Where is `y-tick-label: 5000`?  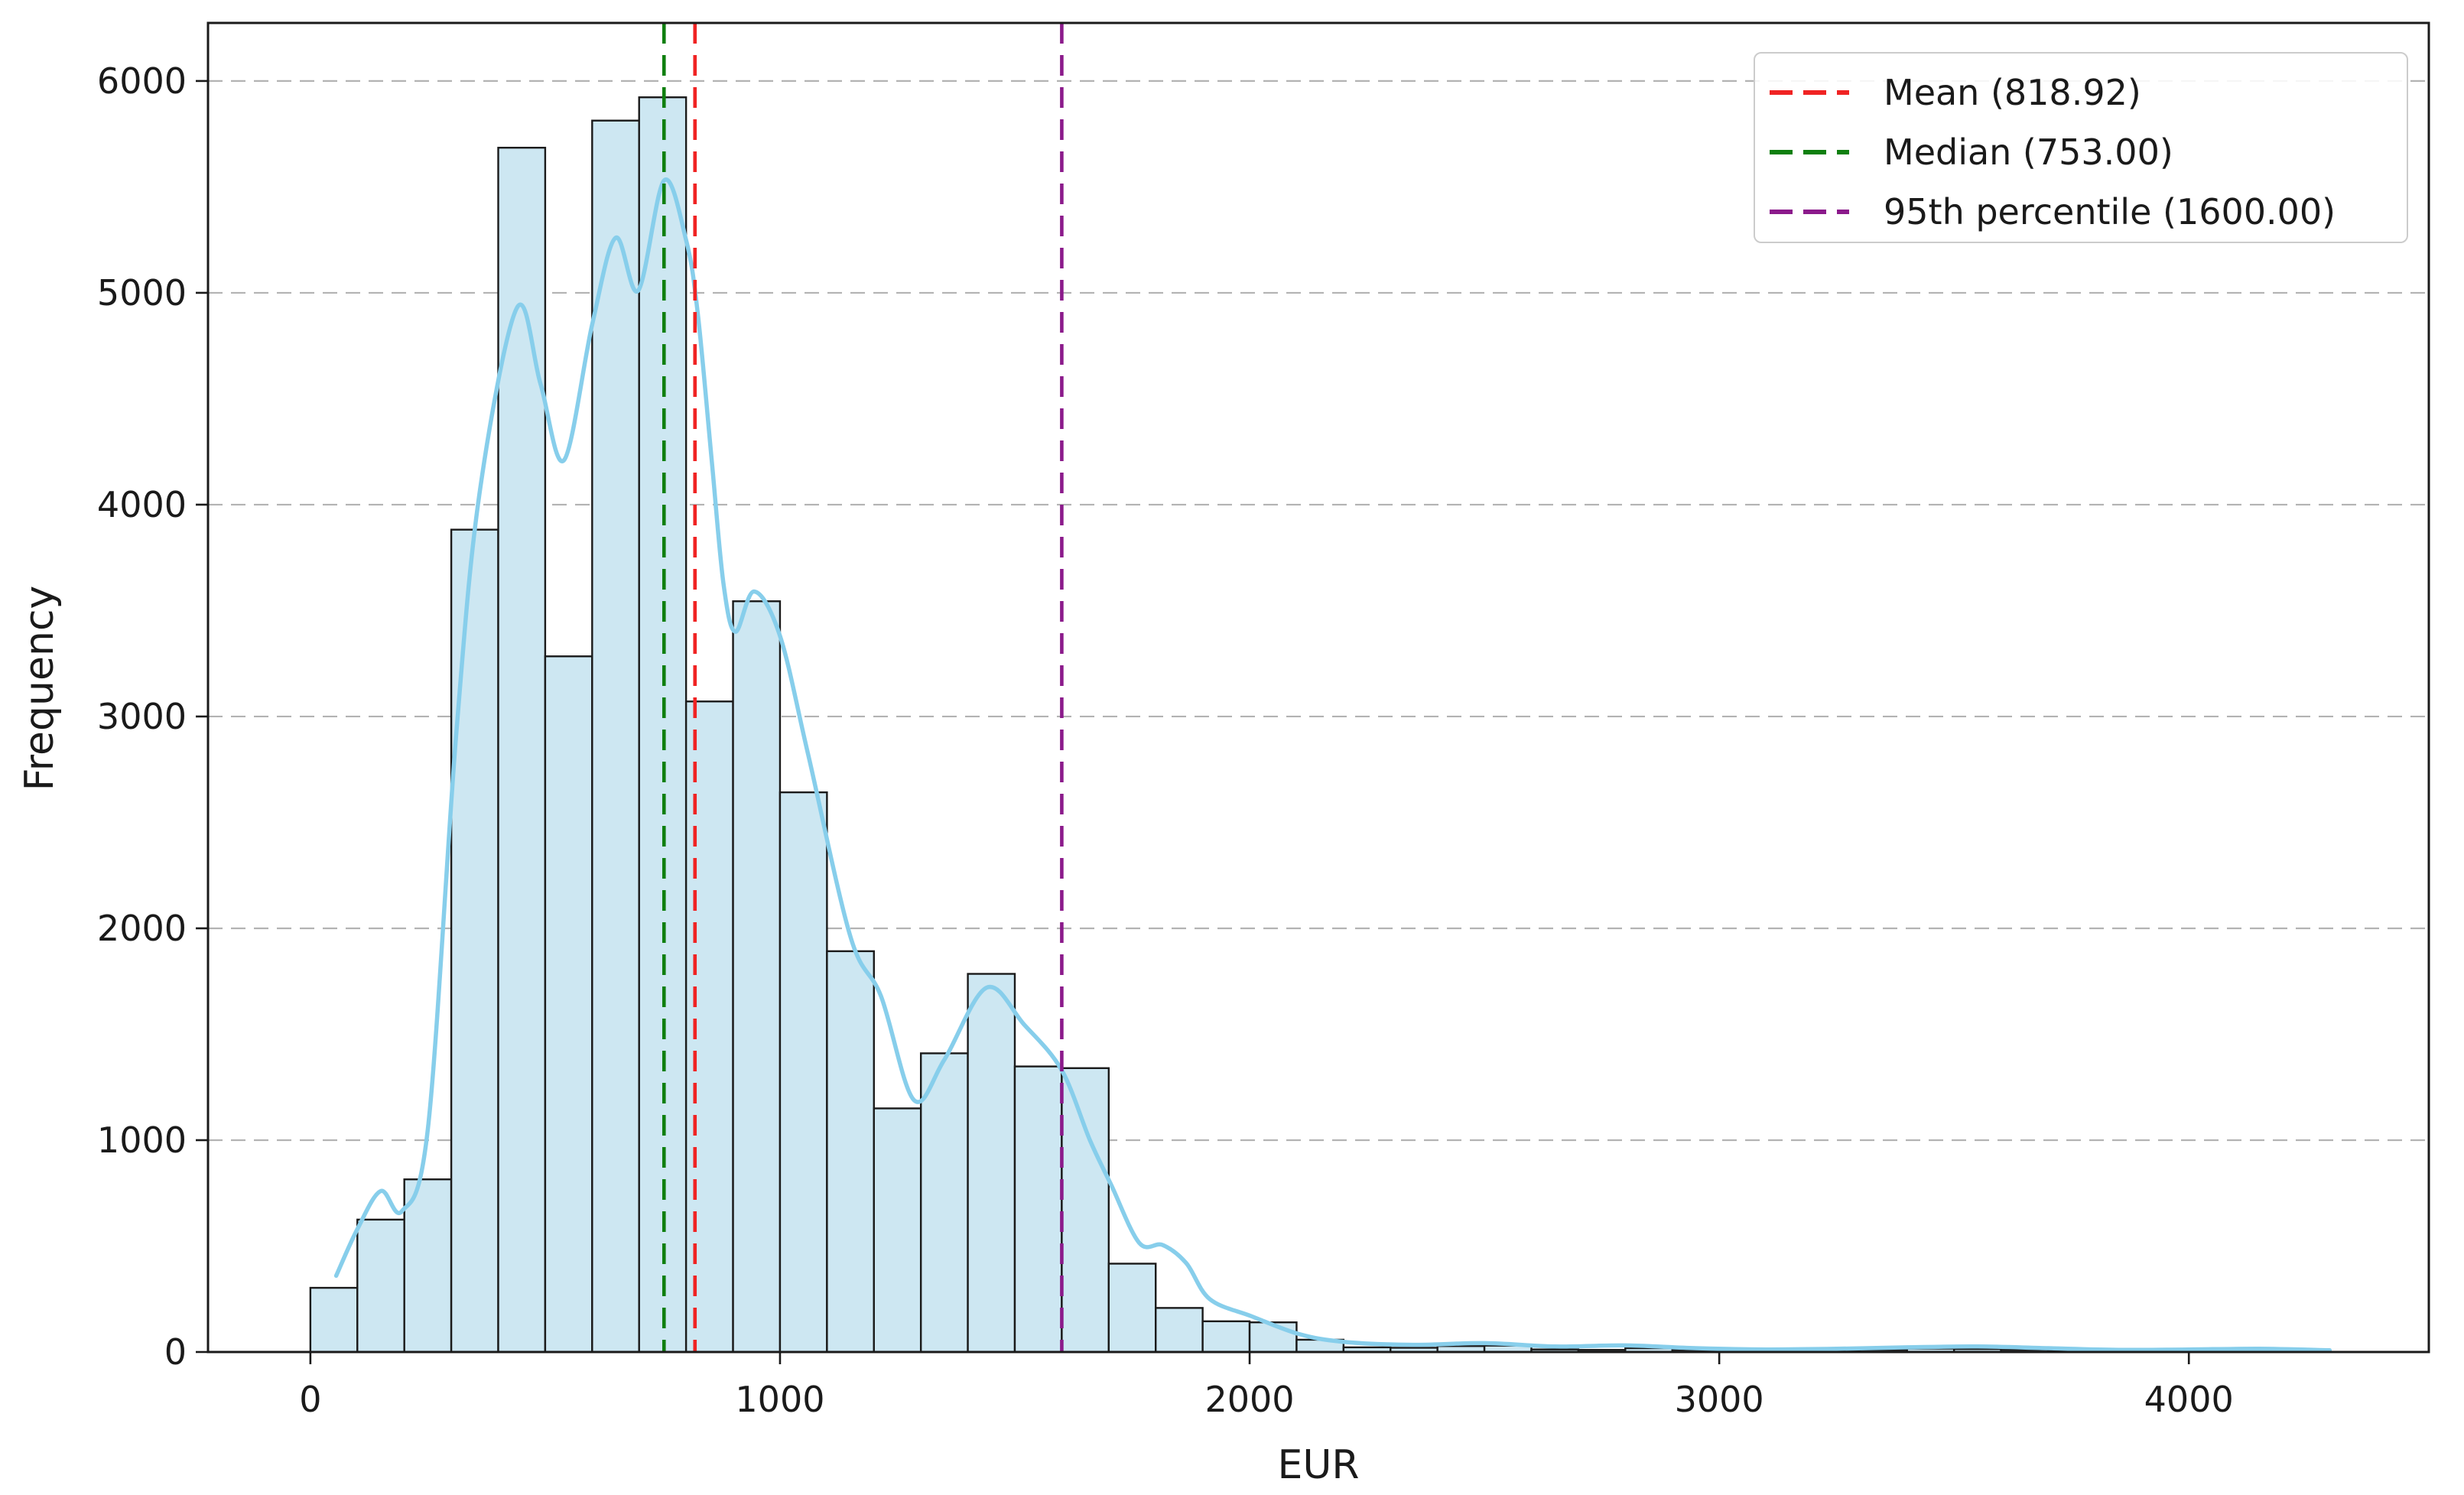
y-tick-label: 5000 is located at coordinates (142, 293).